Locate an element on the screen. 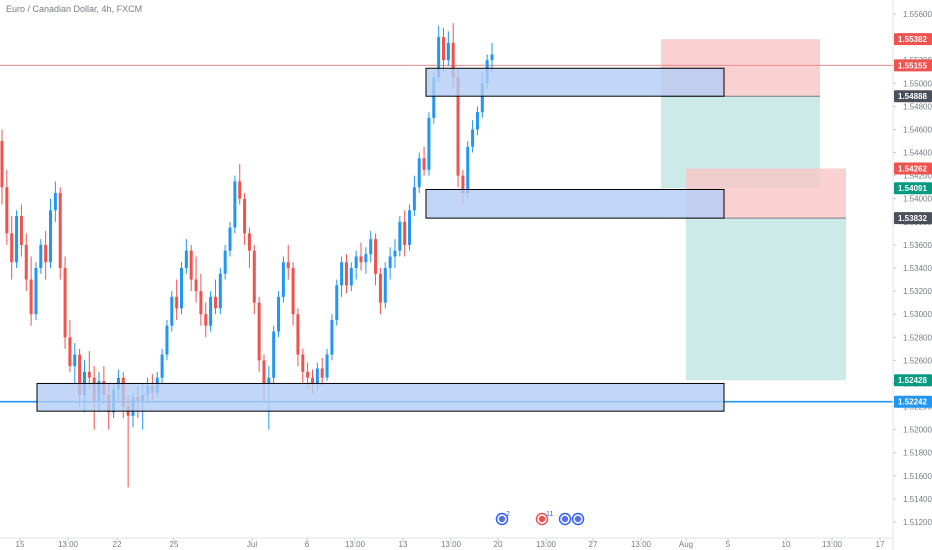  y-tick-label: 1.54200 is located at coordinates (917, 176).